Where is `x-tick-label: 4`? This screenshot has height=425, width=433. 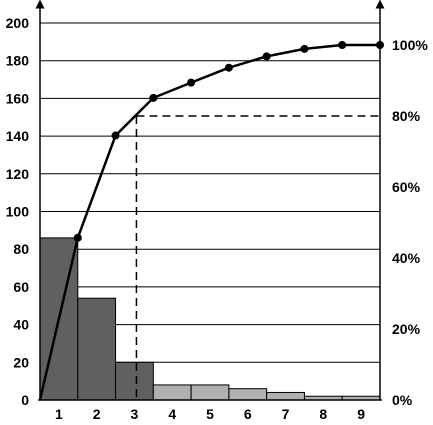
x-tick-label: 4 is located at coordinates (172, 414).